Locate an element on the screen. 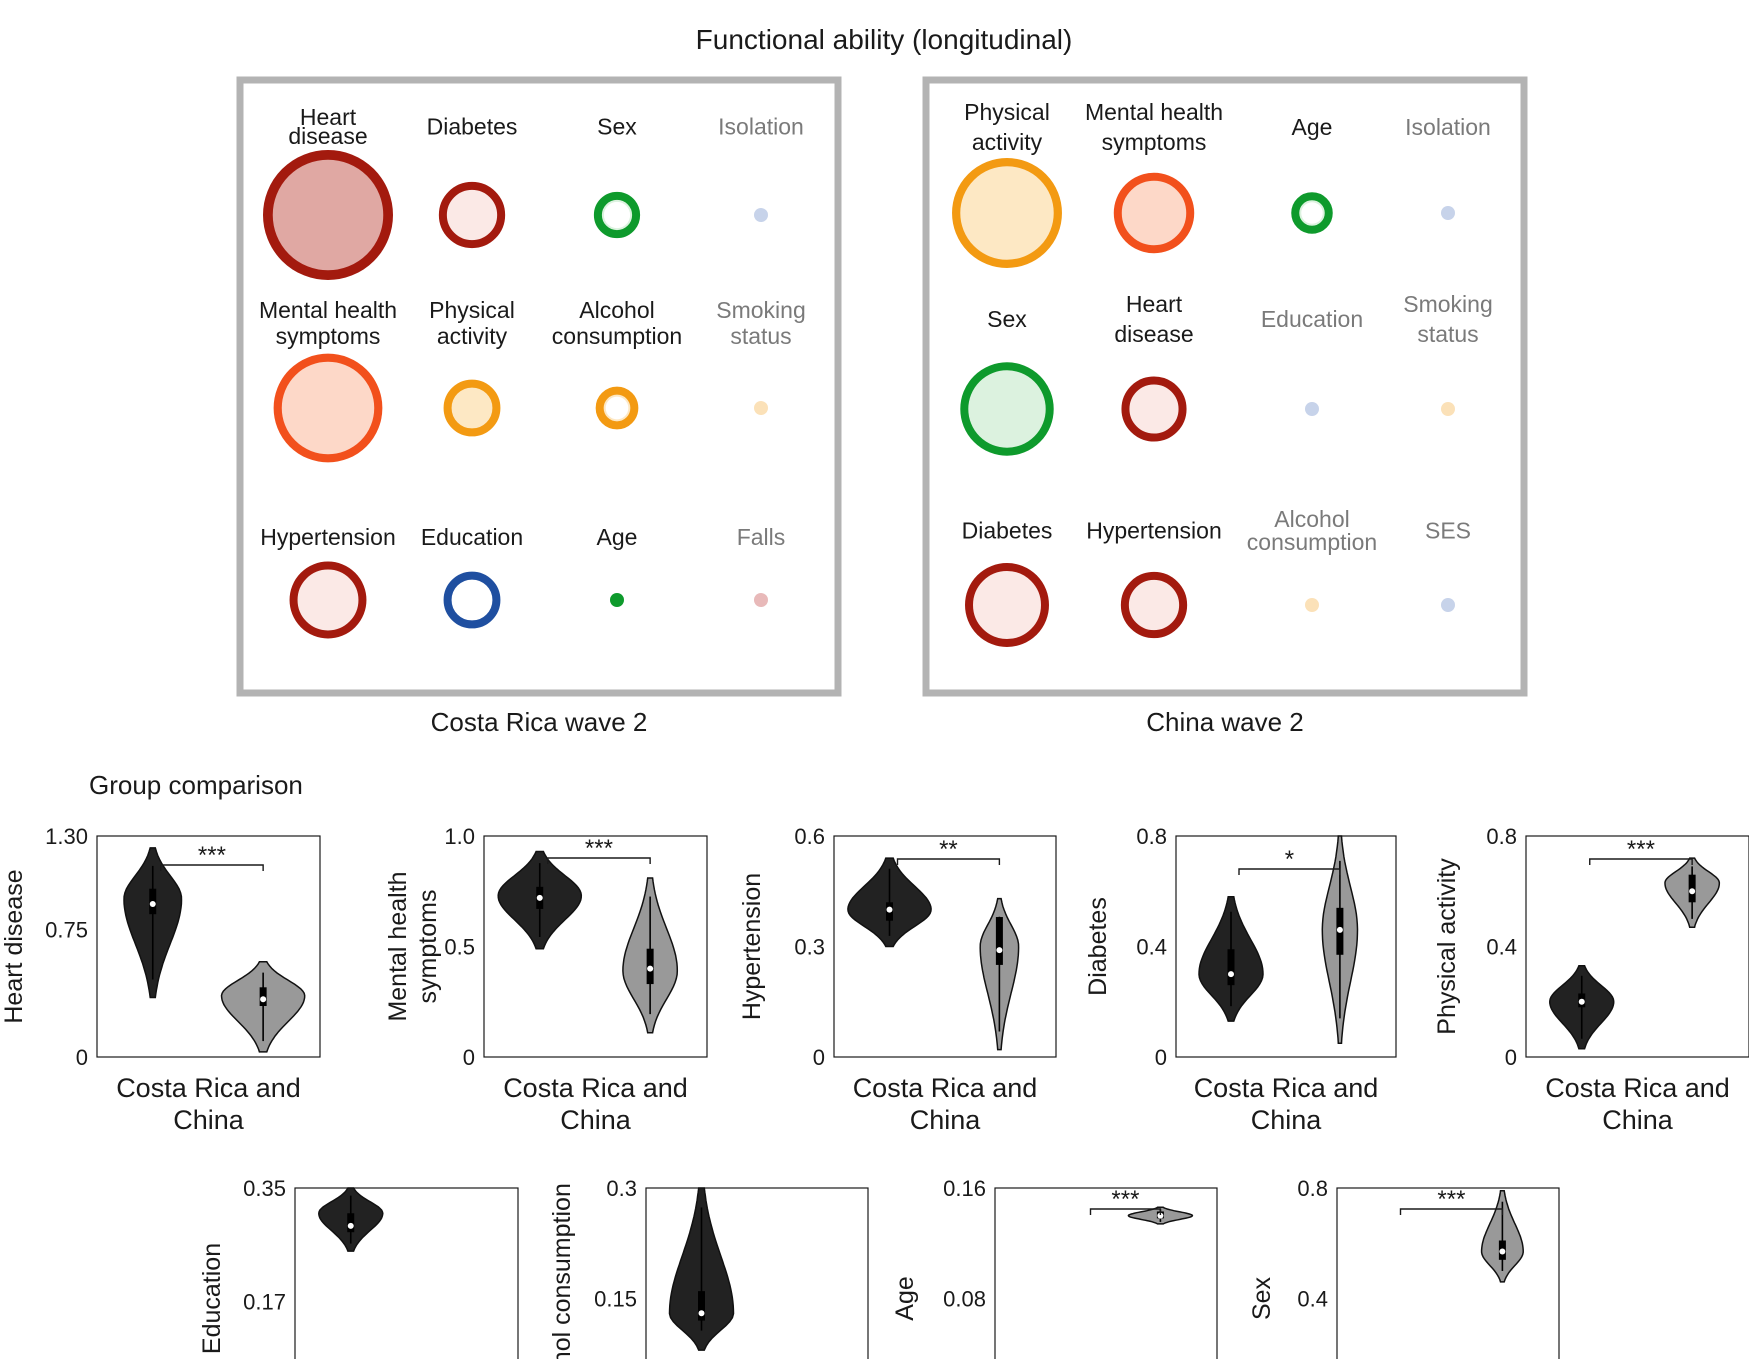 The image size is (1749, 1359). y-tick-label: 1.30 is located at coordinates (66, 836).